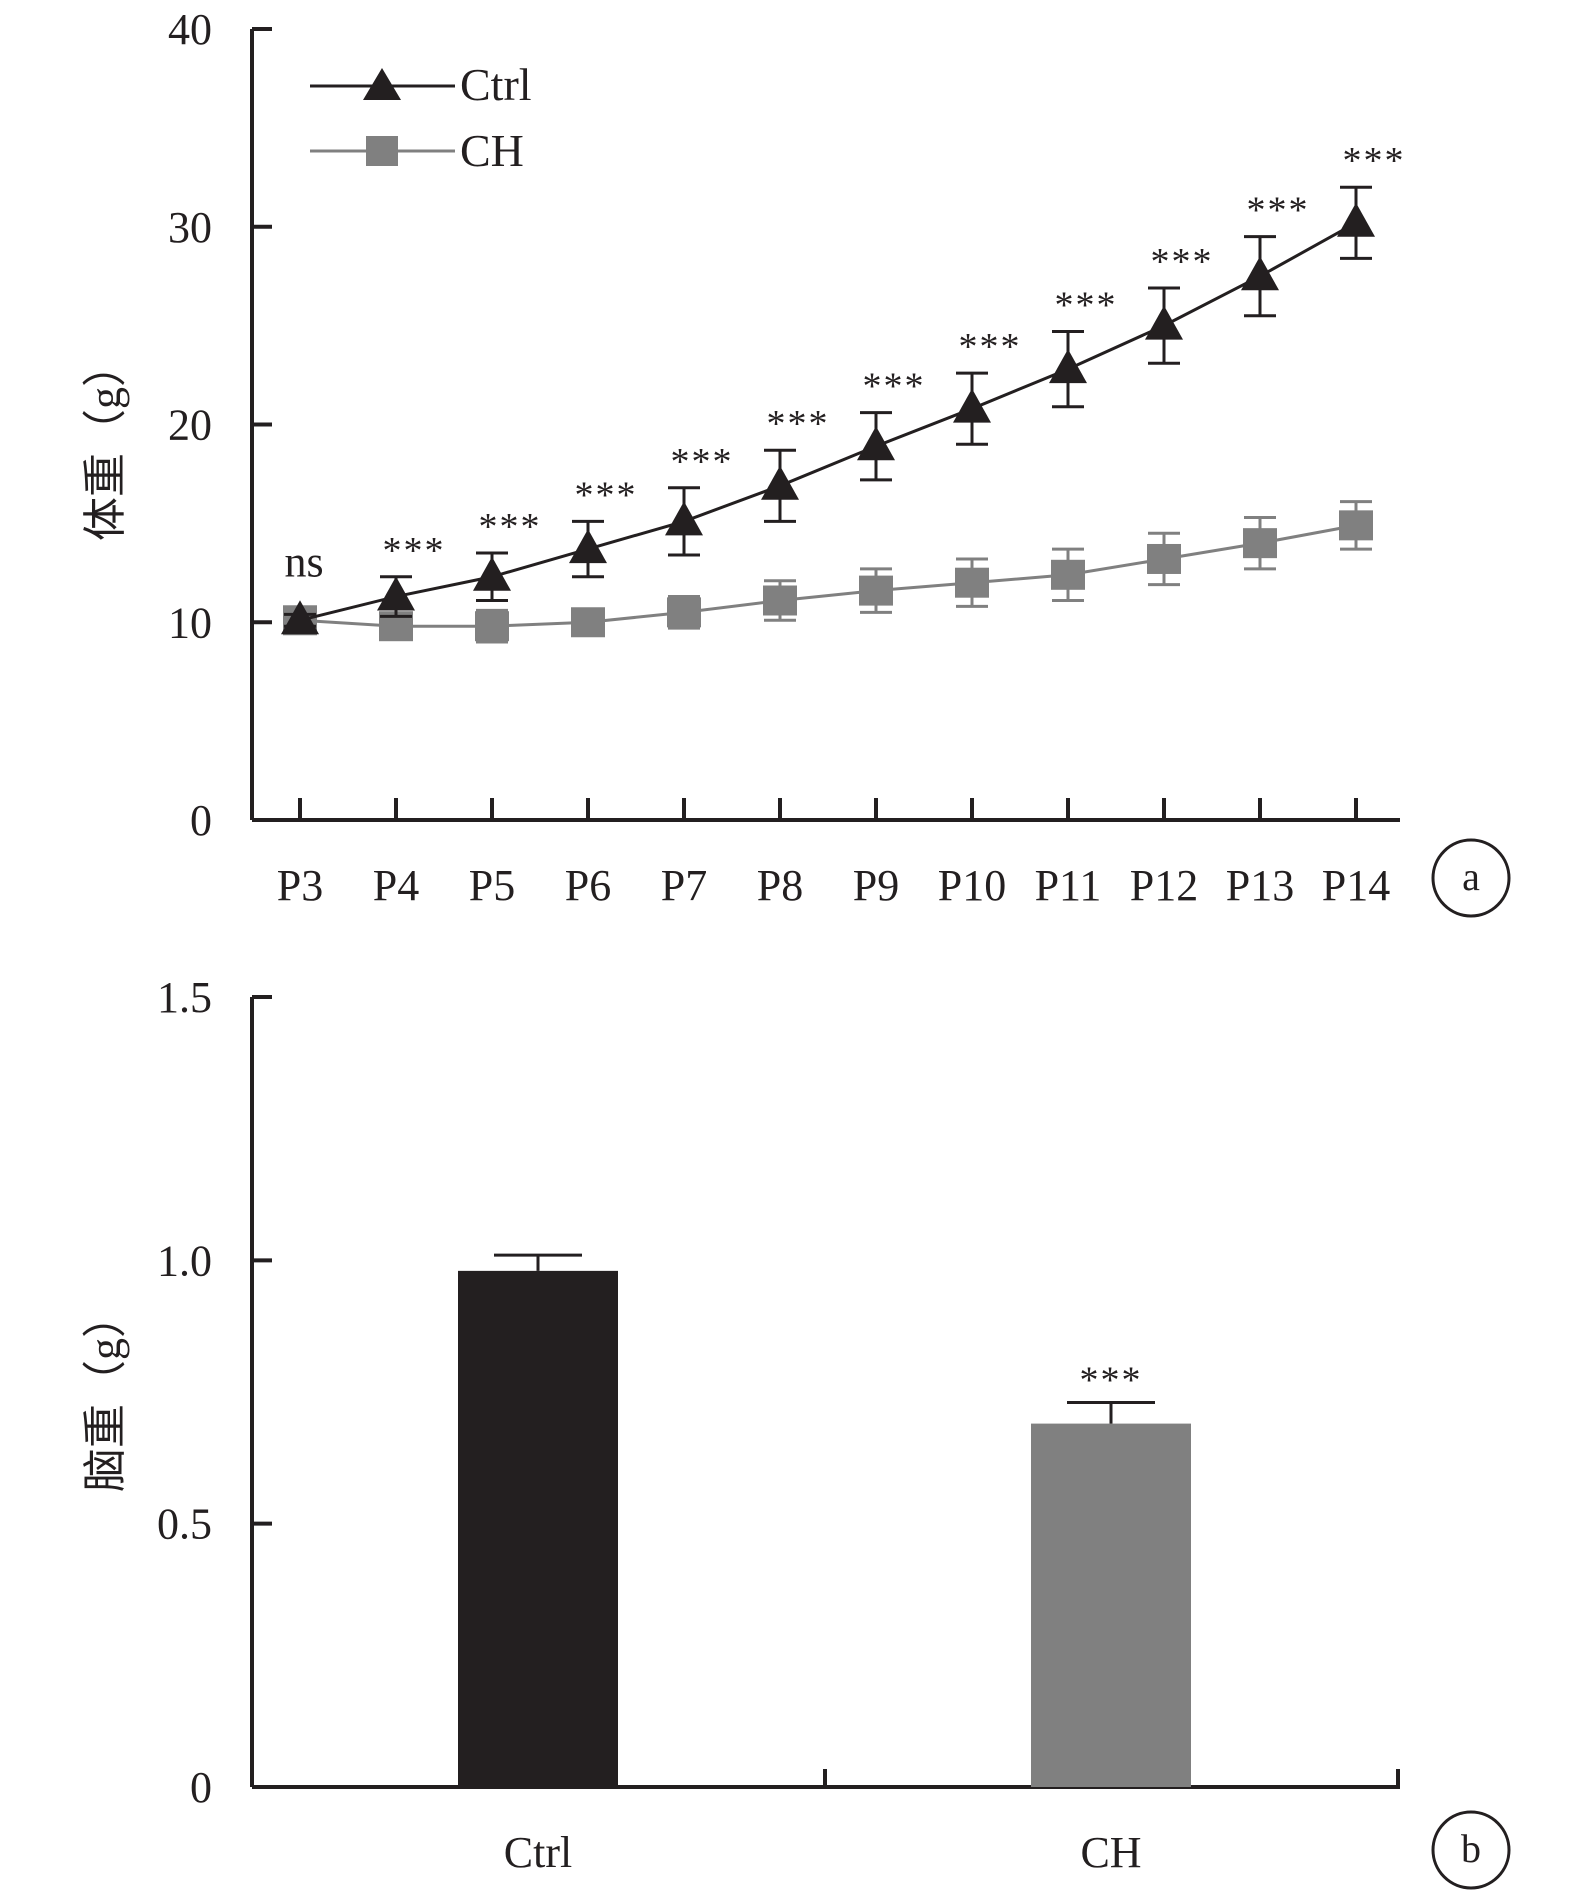 This screenshot has height=1890, width=1575. What do you see at coordinates (833, 854) in the screenshot?
I see `panel-a-x-ticks: P3 P4 P5 P6 P7 P8 P9 P10 P11 P12 P13 P14` at bounding box center [833, 854].